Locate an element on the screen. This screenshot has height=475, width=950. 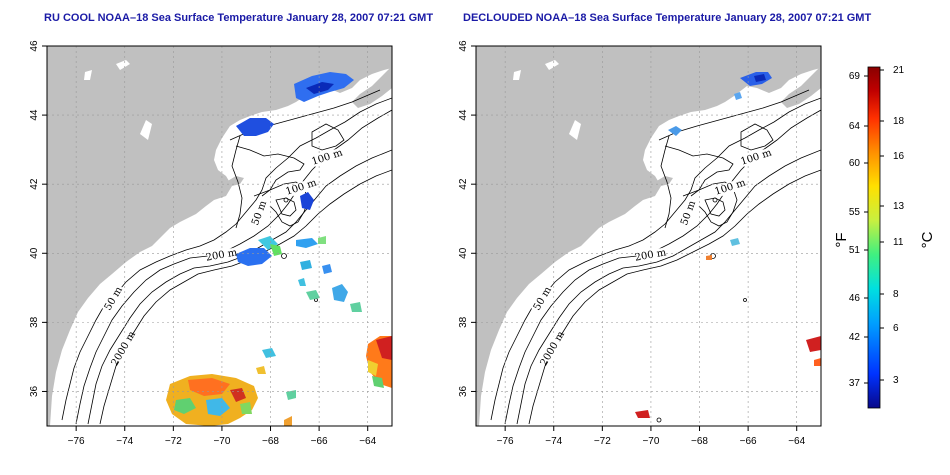
colorbar-f-tick-label: 69 is located at coordinates (855, 76).